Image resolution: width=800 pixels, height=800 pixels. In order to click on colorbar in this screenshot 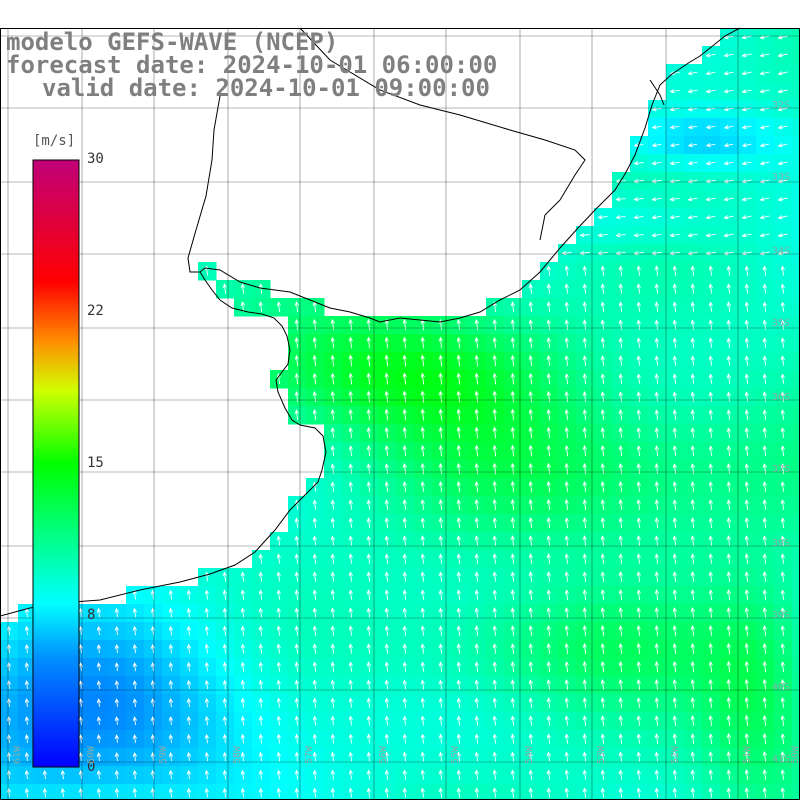, I will do `click(56, 463)`.